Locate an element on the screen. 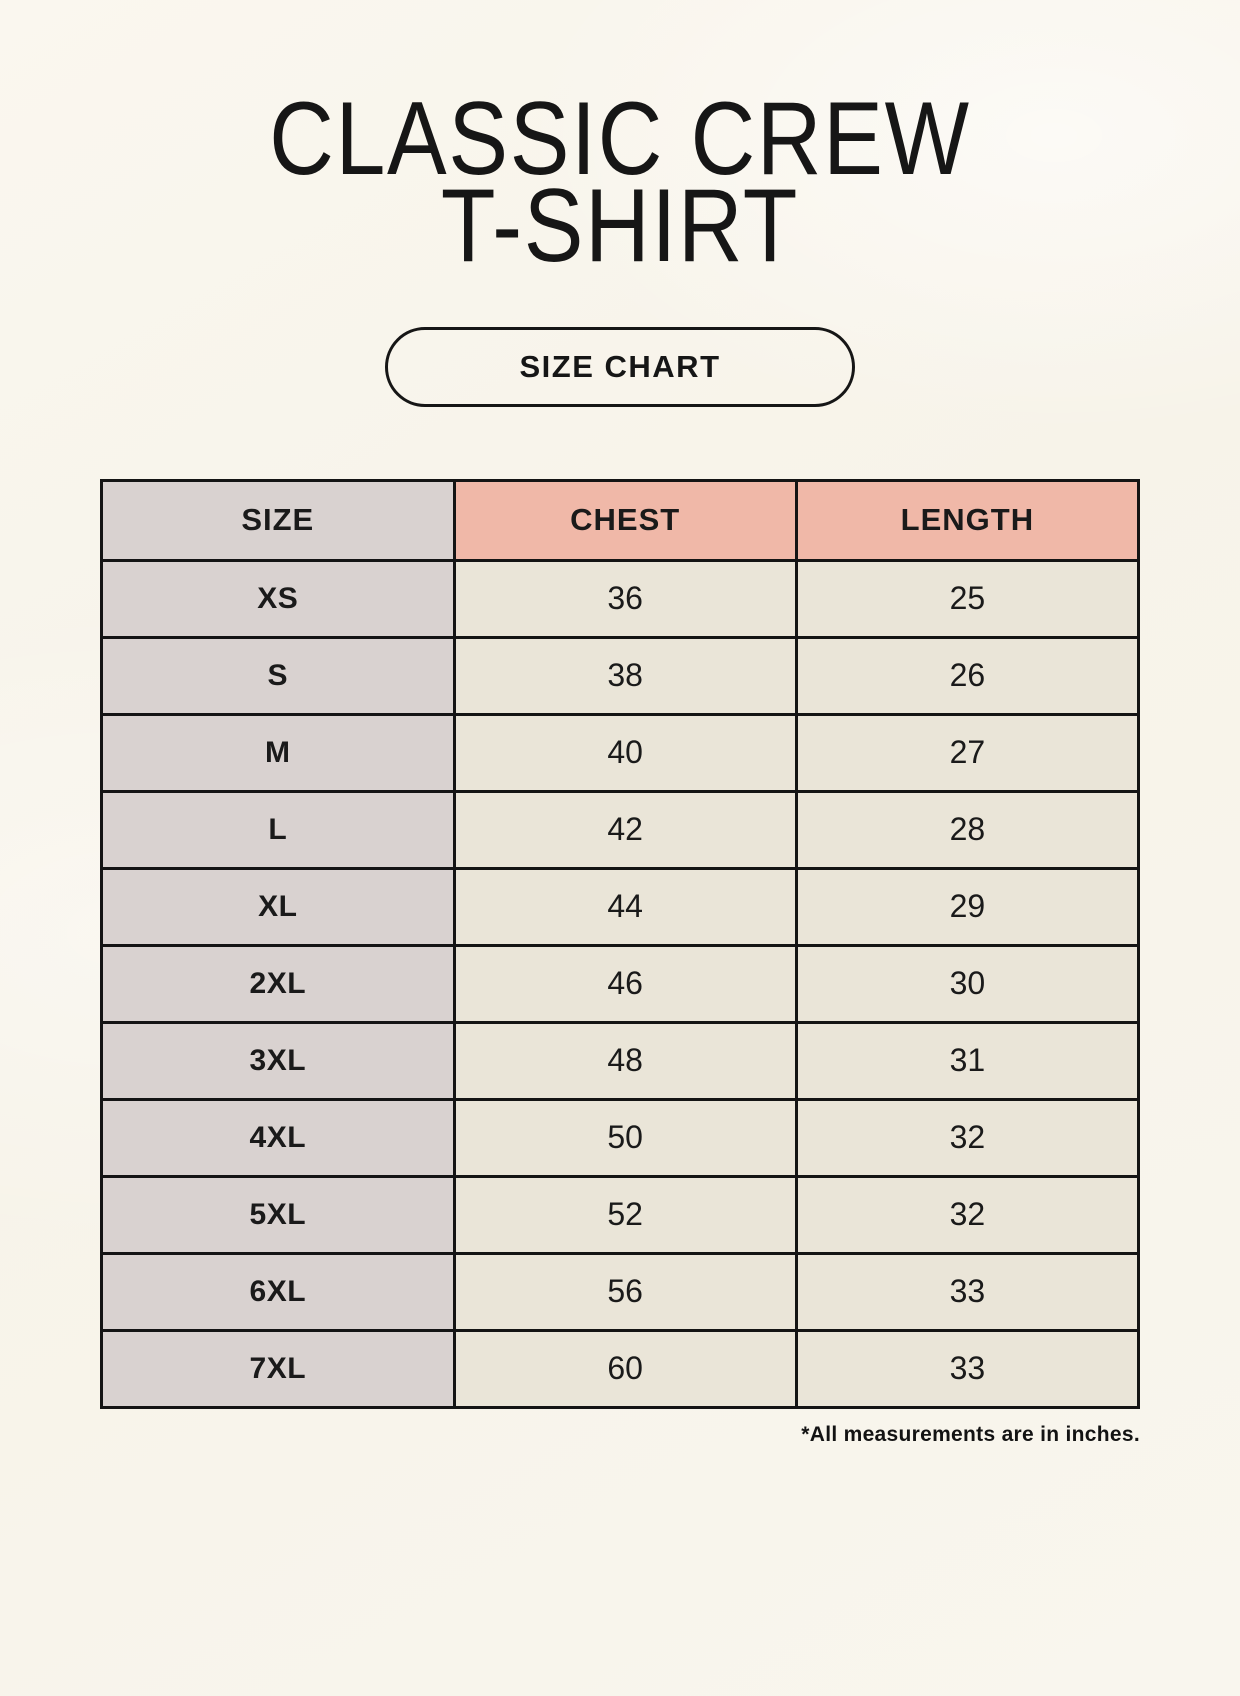 The height and width of the screenshot is (1696, 1240). length-cell: 29 is located at coordinates (967, 906).